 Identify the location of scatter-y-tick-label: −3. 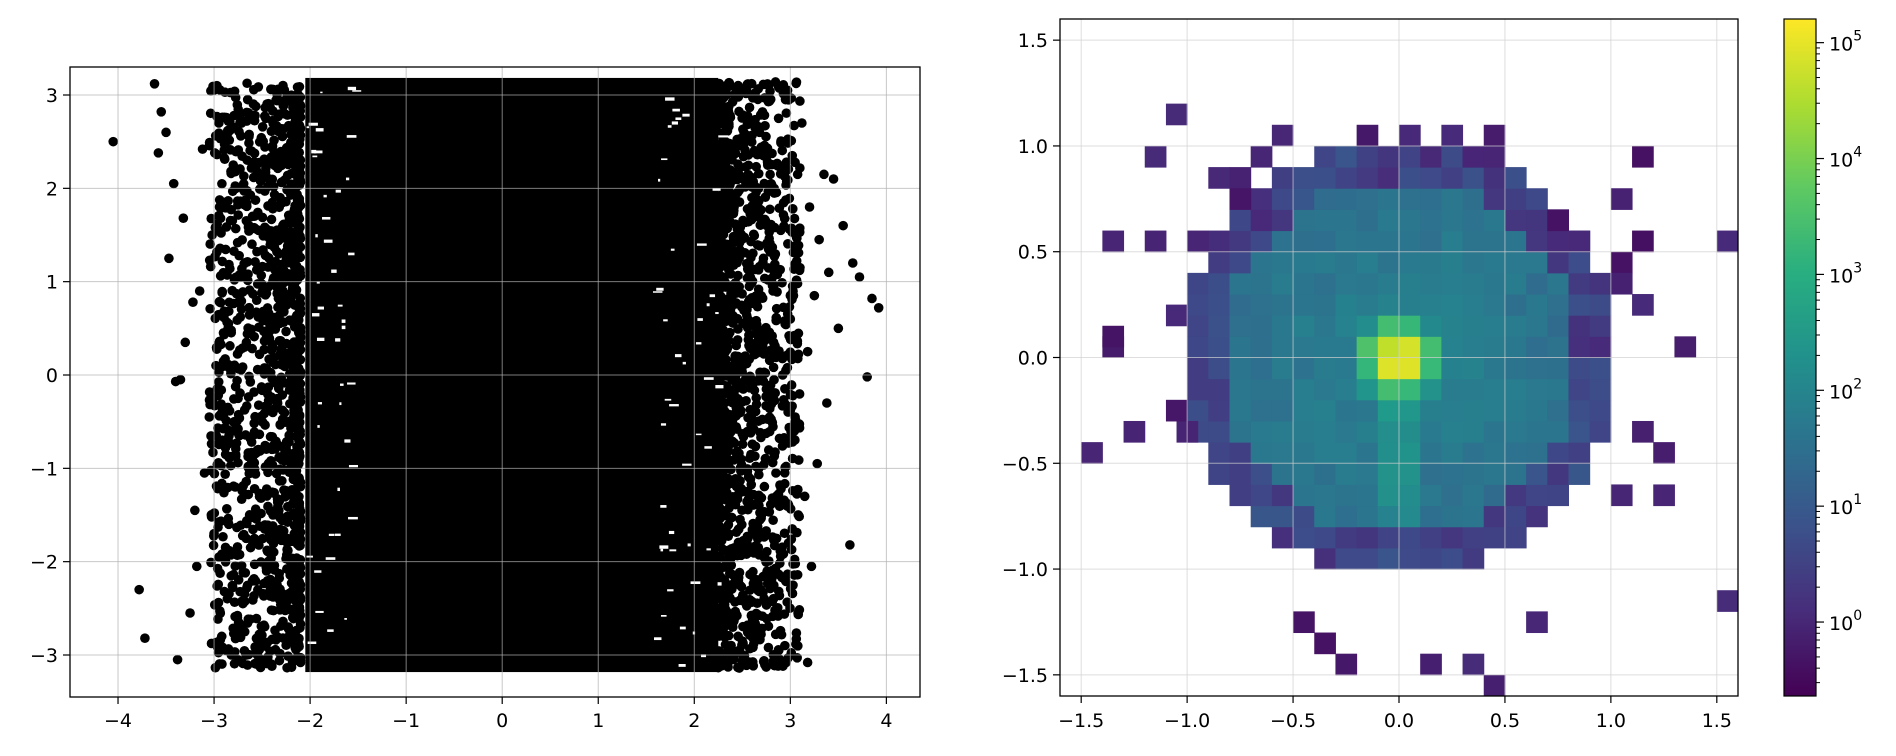
(44, 656).